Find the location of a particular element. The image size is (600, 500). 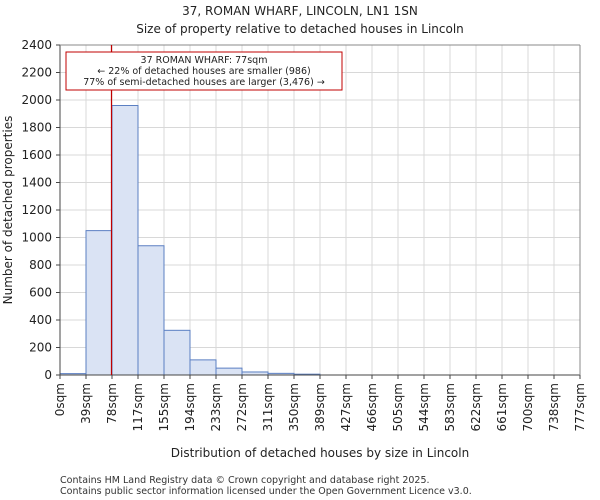

y-tick-label: 400 is located at coordinates (40, 320).